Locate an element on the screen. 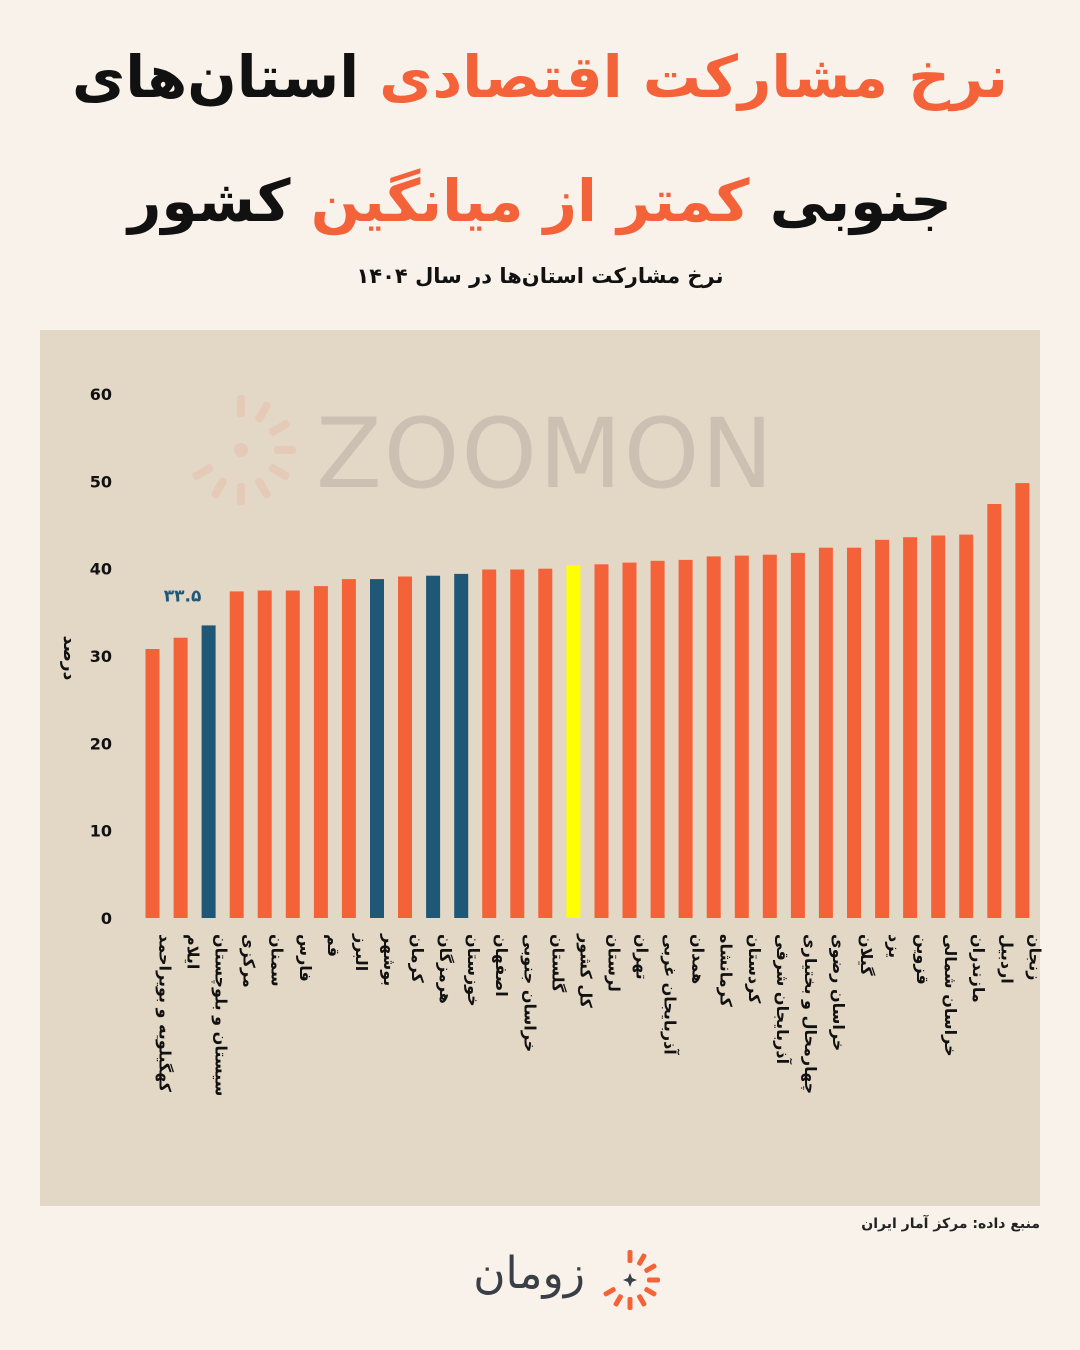  x-tick-label: مازندران is located at coordinates (978, 968).